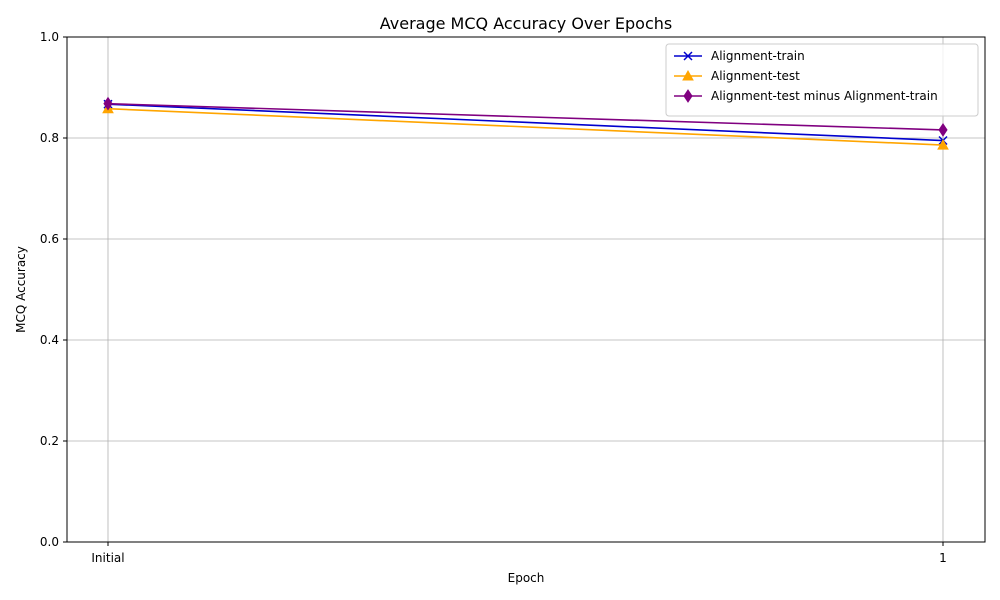 The image size is (1000, 600). What do you see at coordinates (49, 37) in the screenshot?
I see `y-tick-label: 1.0` at bounding box center [49, 37].